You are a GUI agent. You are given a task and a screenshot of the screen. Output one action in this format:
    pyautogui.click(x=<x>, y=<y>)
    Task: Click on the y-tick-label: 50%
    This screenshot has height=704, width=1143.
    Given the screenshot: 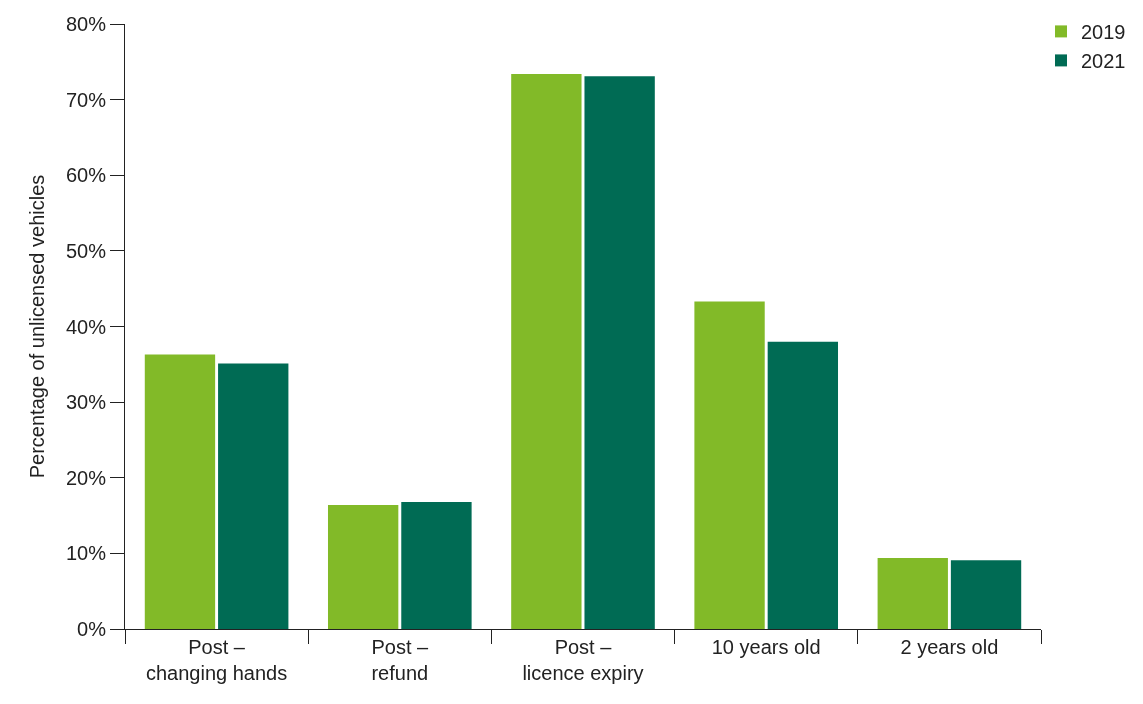 What is the action you would take?
    pyautogui.click(x=86, y=250)
    